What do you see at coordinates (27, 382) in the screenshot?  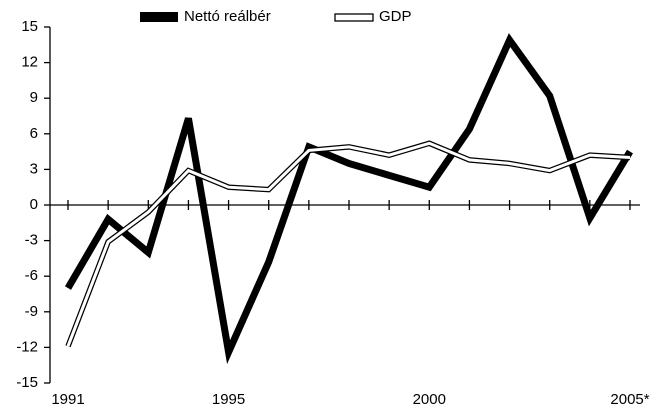 I see `y-tick-label: -15` at bounding box center [27, 382].